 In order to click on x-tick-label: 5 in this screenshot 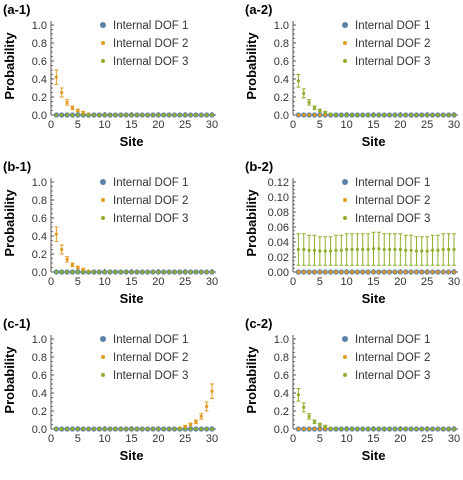, I will do `click(78, 439)`.